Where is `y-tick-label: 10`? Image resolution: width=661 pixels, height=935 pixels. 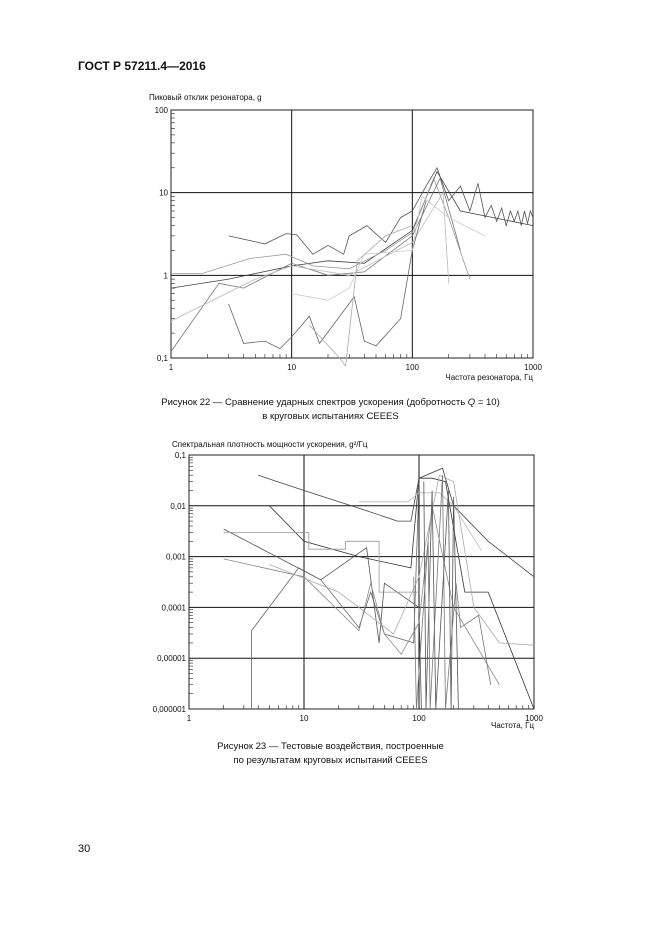
y-tick-label: 10 is located at coordinates (163, 193).